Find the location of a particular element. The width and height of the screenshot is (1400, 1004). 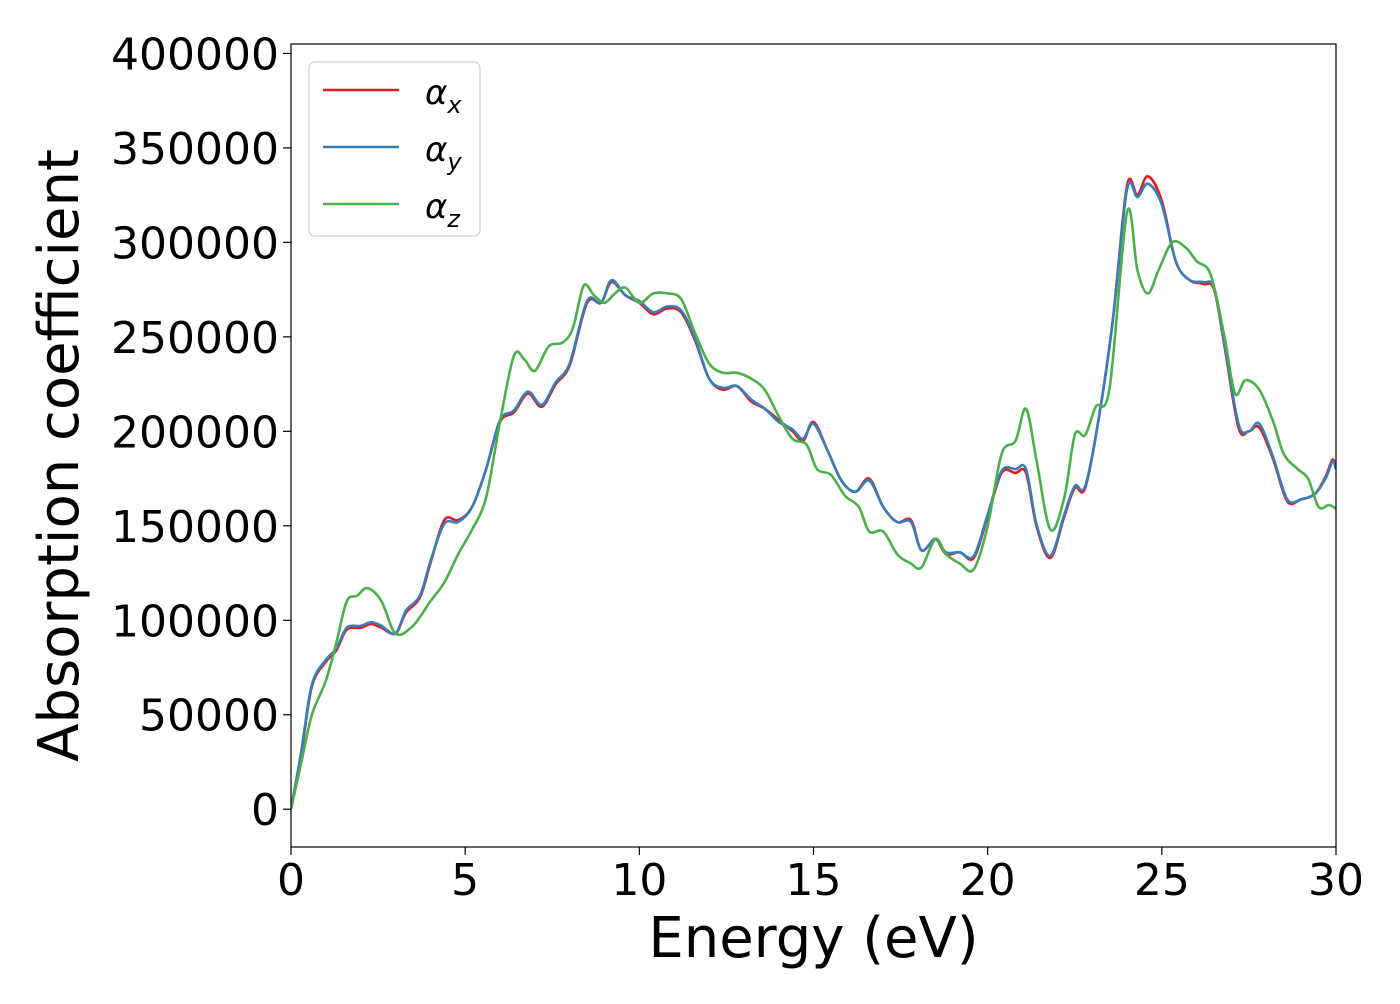

x-axis-ticks: 0 5 10 15 20 25 30 is located at coordinates (820, 876).